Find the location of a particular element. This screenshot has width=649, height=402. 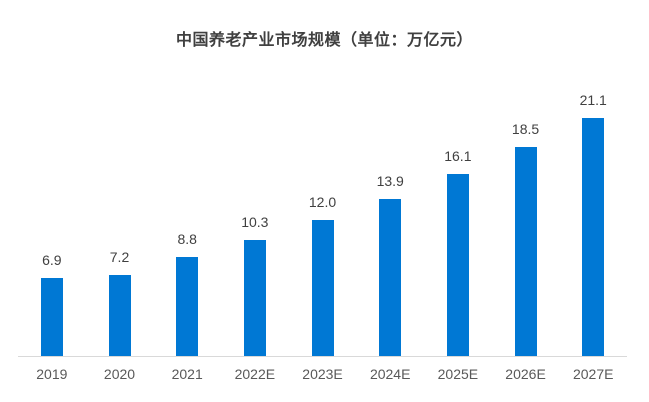

bar-column: 6.9 is located at coordinates (52, 304).